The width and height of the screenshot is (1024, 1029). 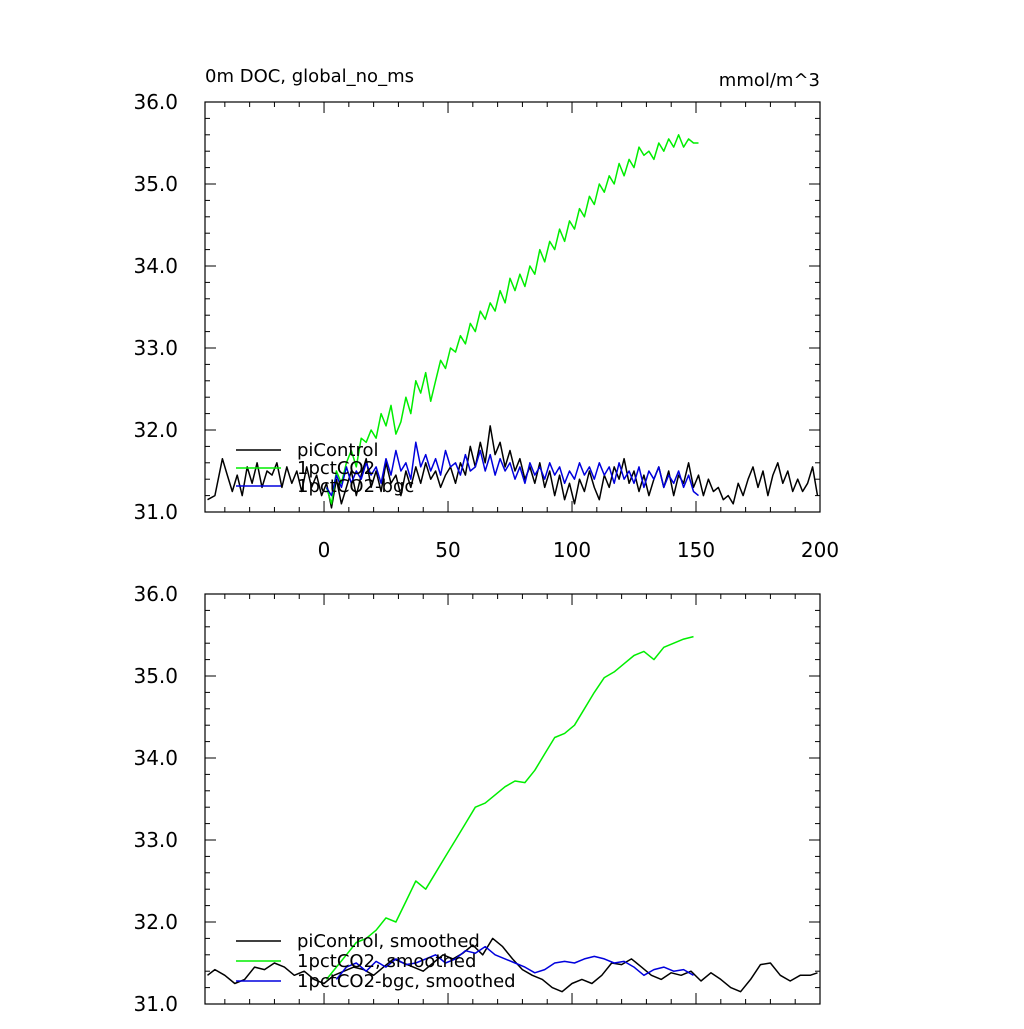 What do you see at coordinates (406, 981) in the screenshot?
I see `legend-label: 1pctCO2-bgc, smoothed` at bounding box center [406, 981].